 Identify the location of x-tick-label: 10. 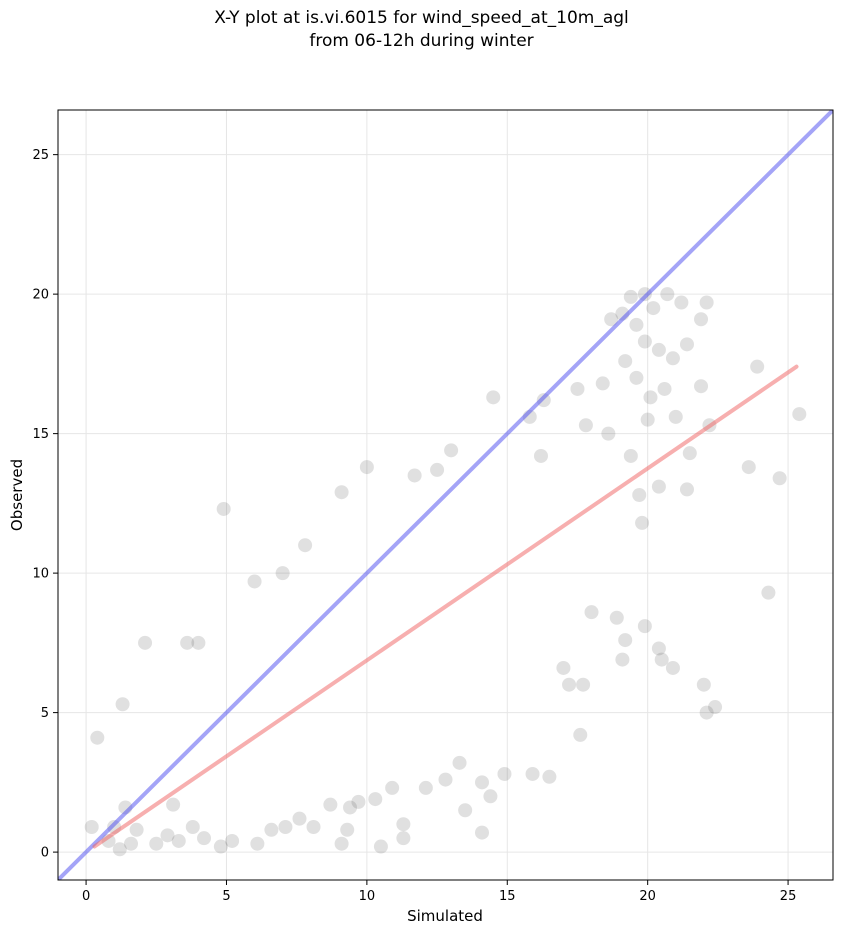
(367, 896).